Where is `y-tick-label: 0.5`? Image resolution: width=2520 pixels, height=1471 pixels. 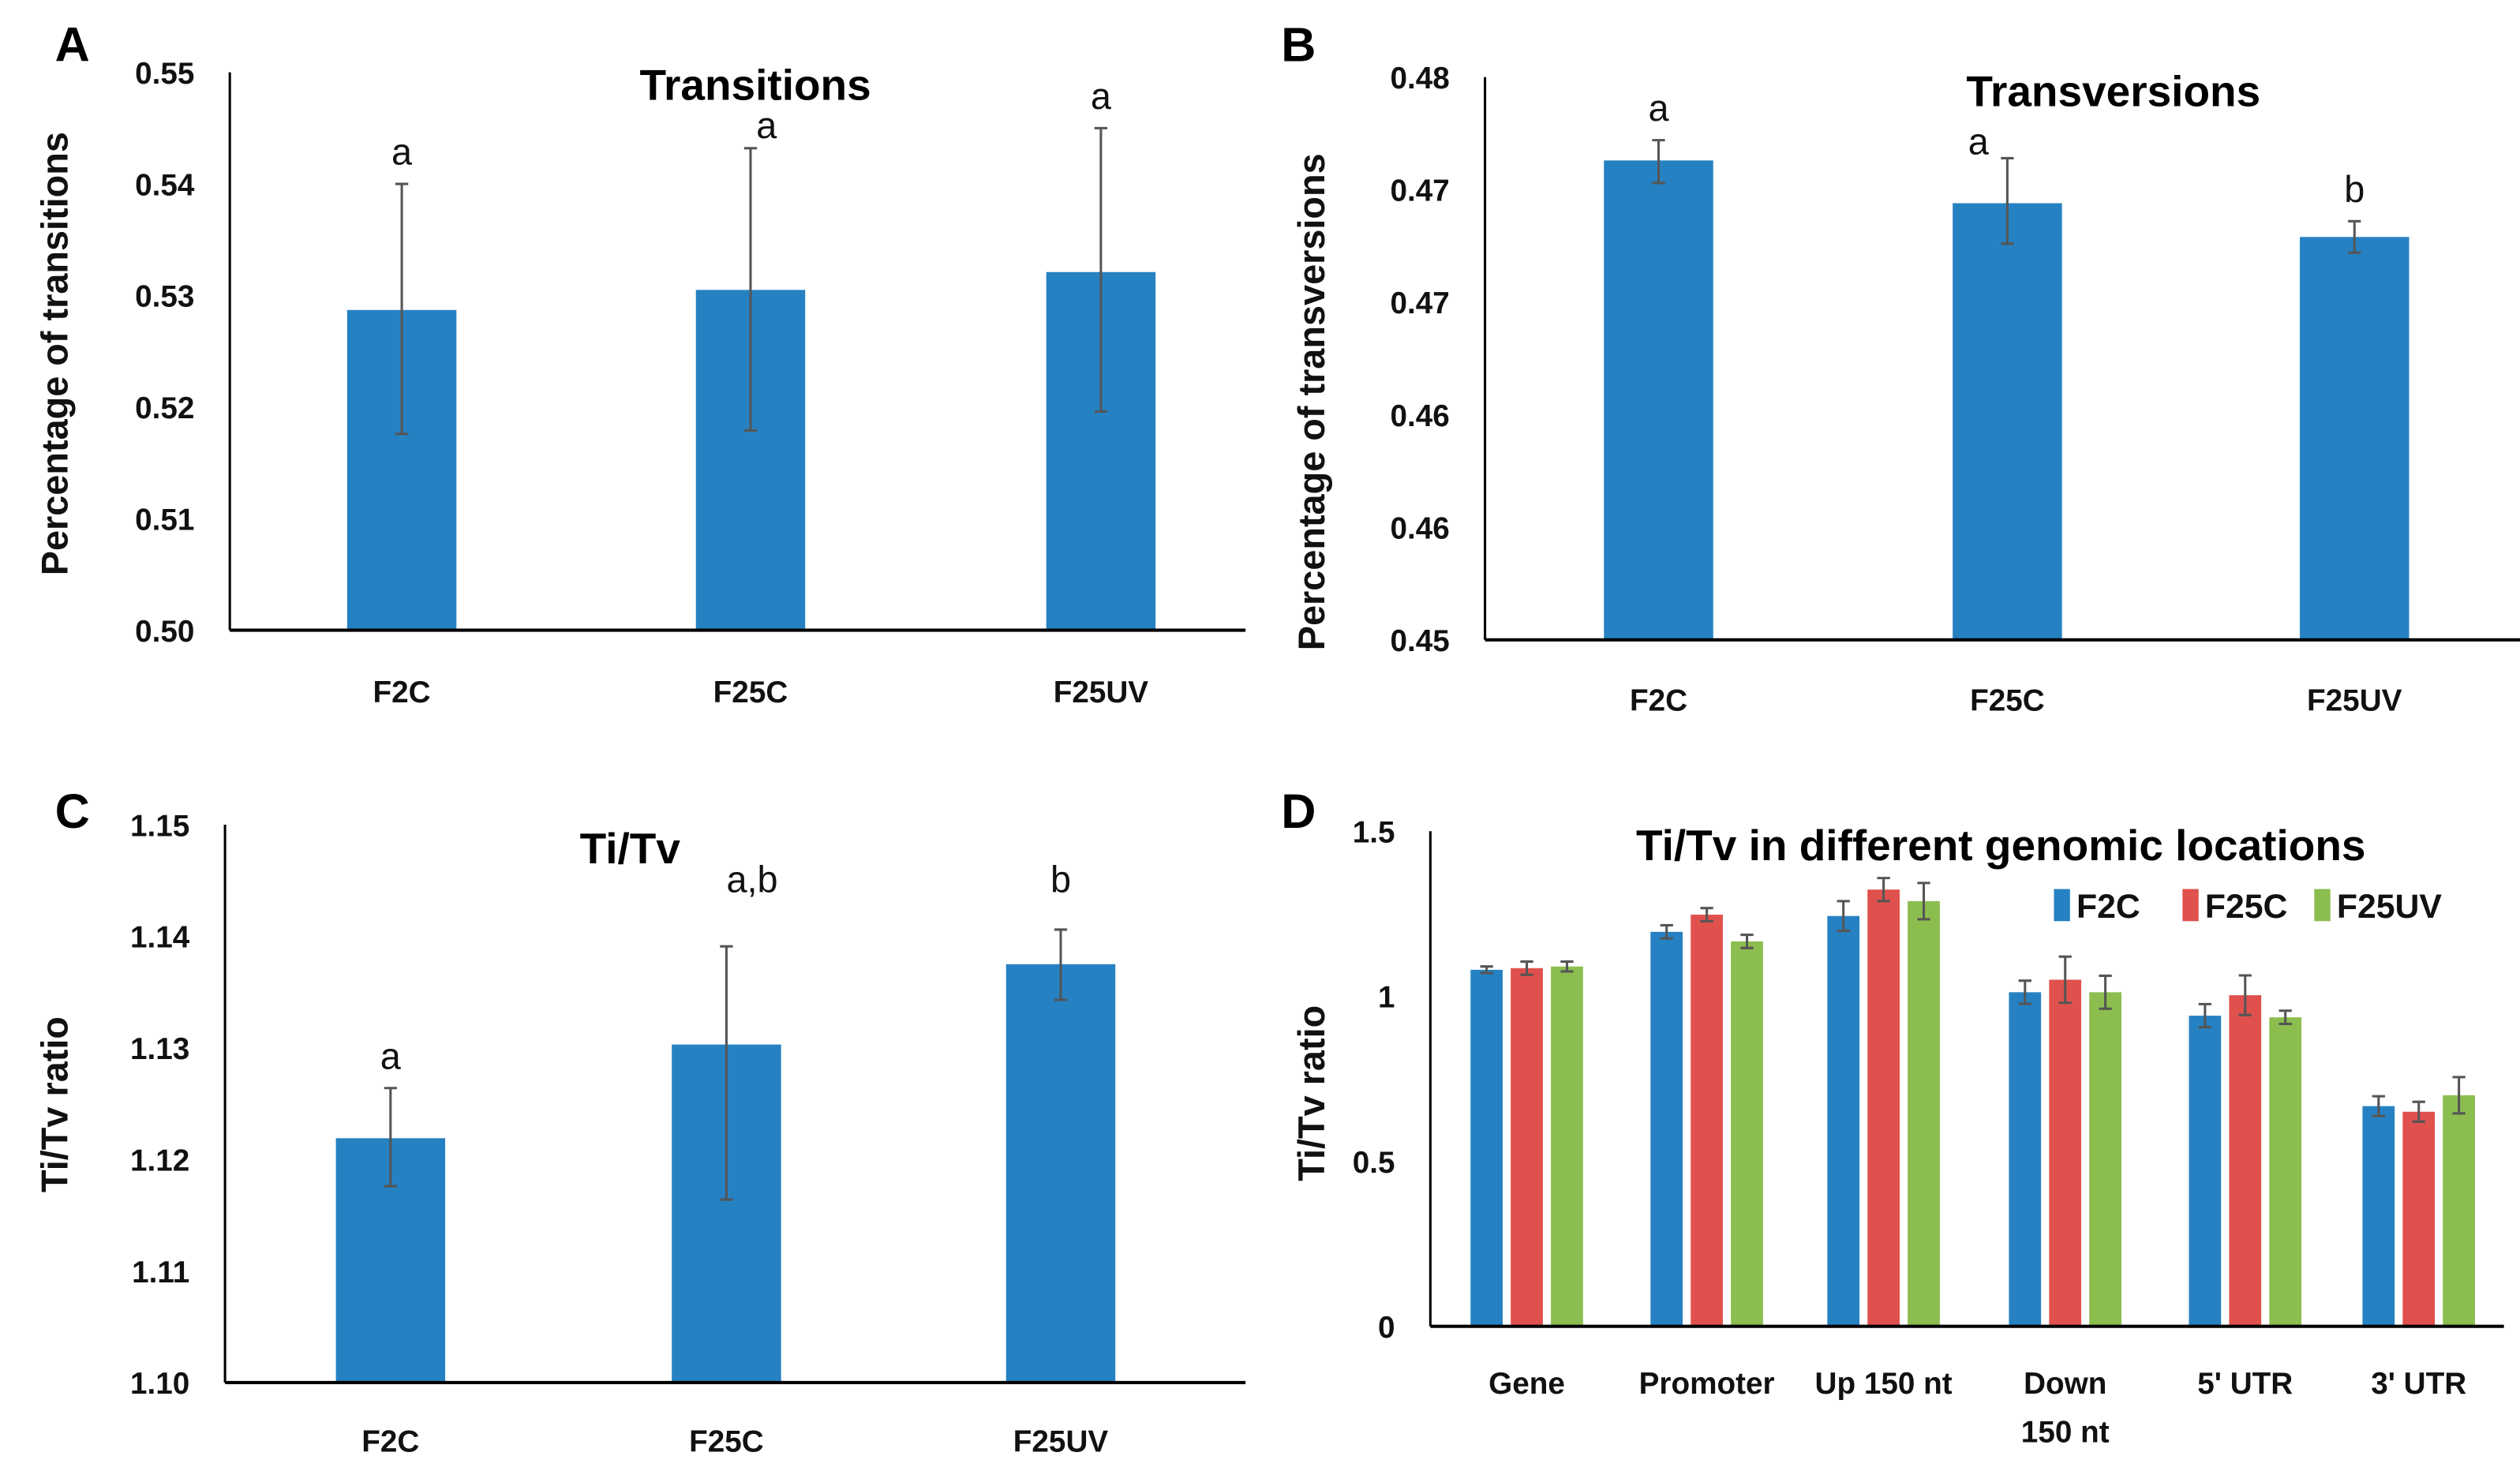 y-tick-label: 0.5 is located at coordinates (1374, 1163).